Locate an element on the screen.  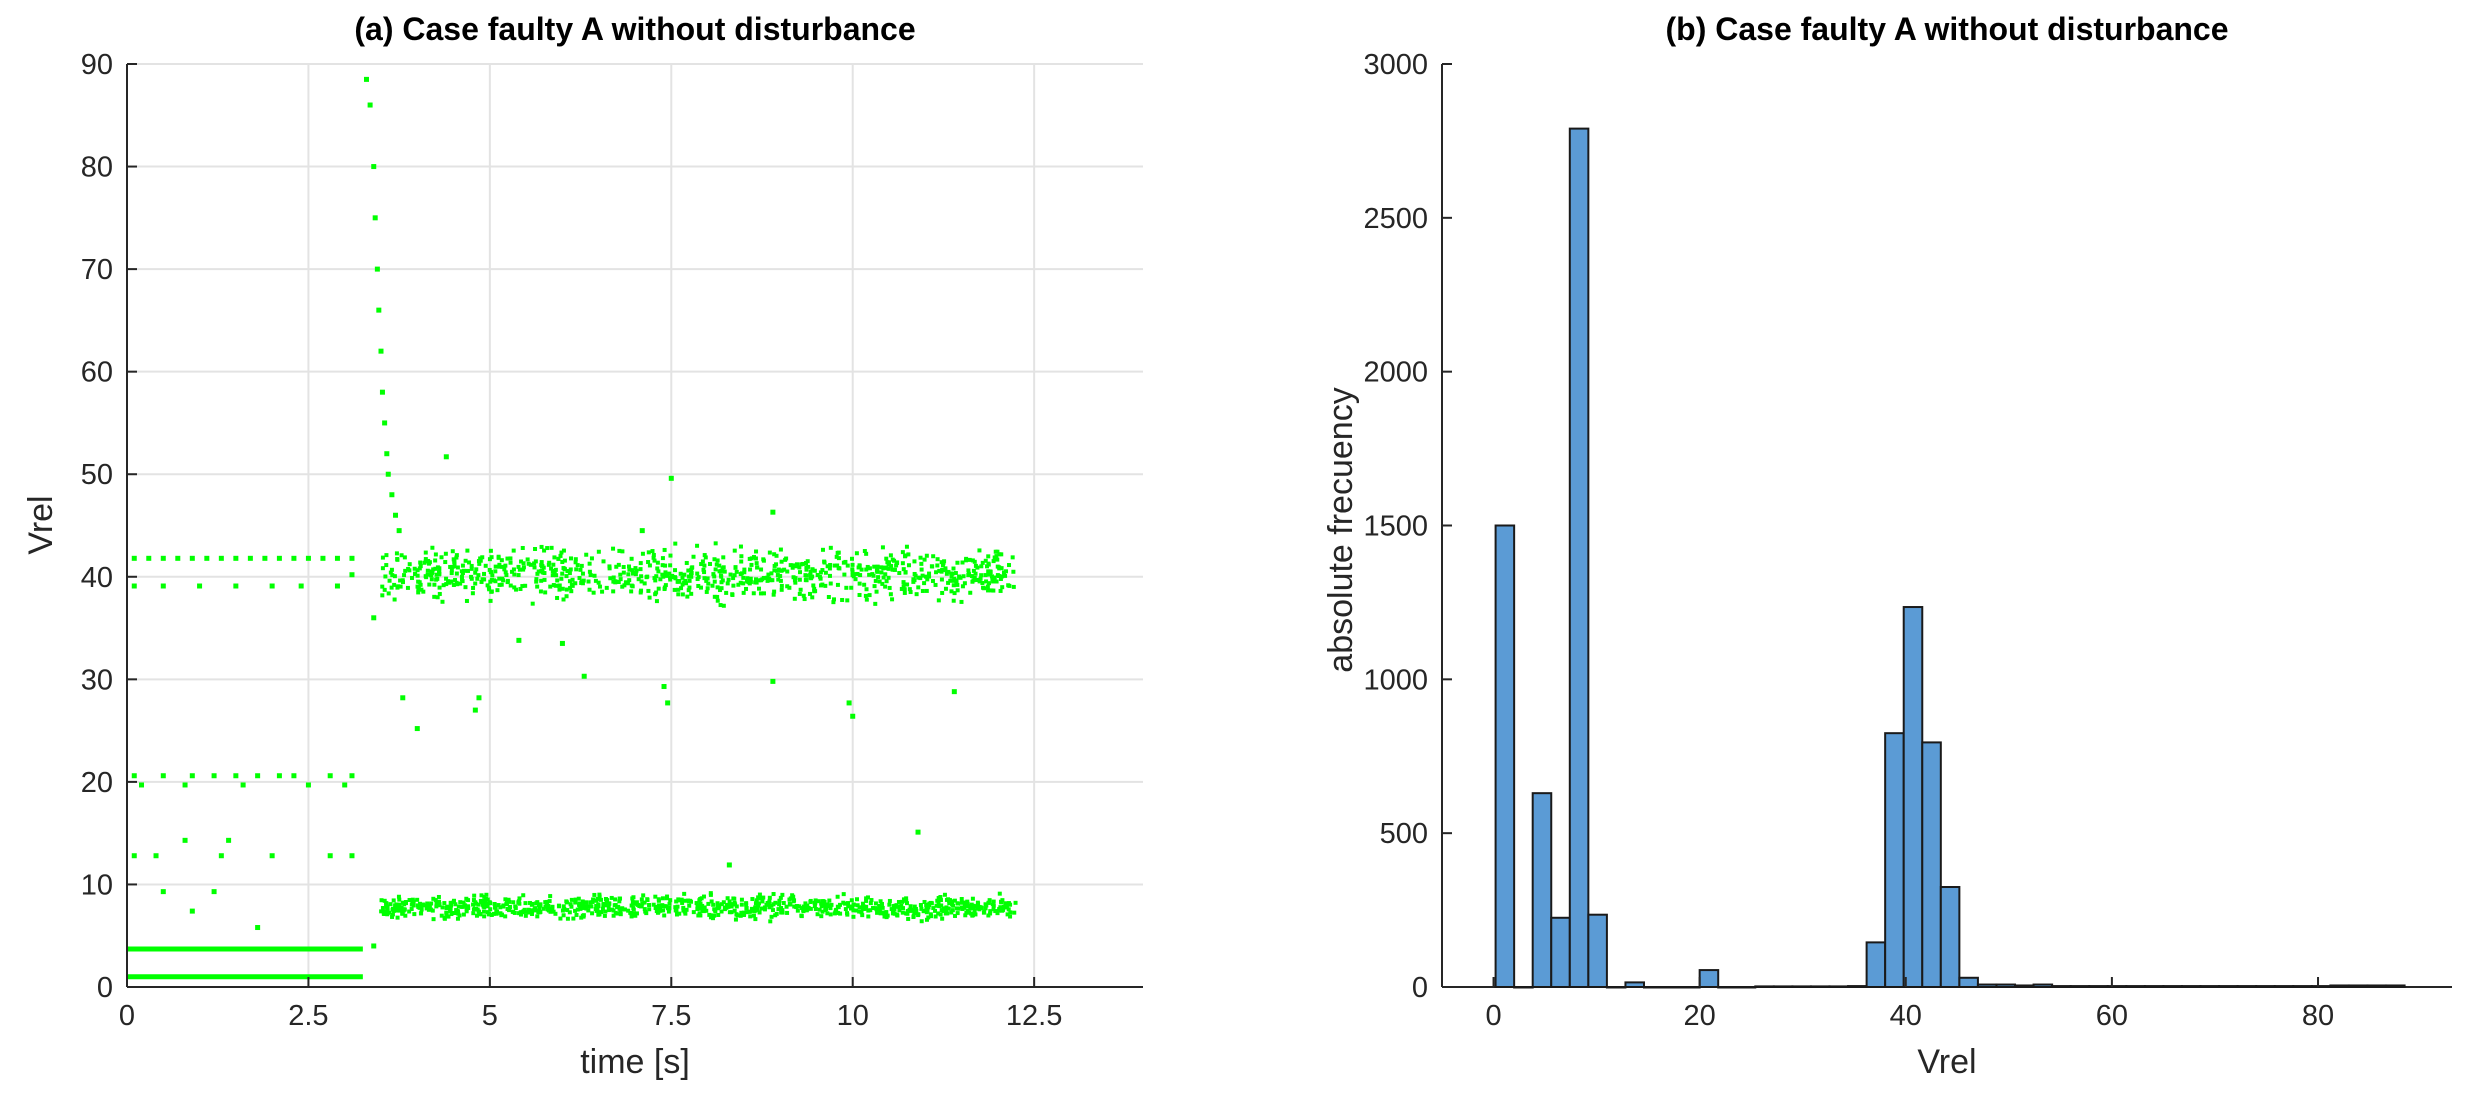
scatter-y-tick-label: 70 is located at coordinates (97, 270).